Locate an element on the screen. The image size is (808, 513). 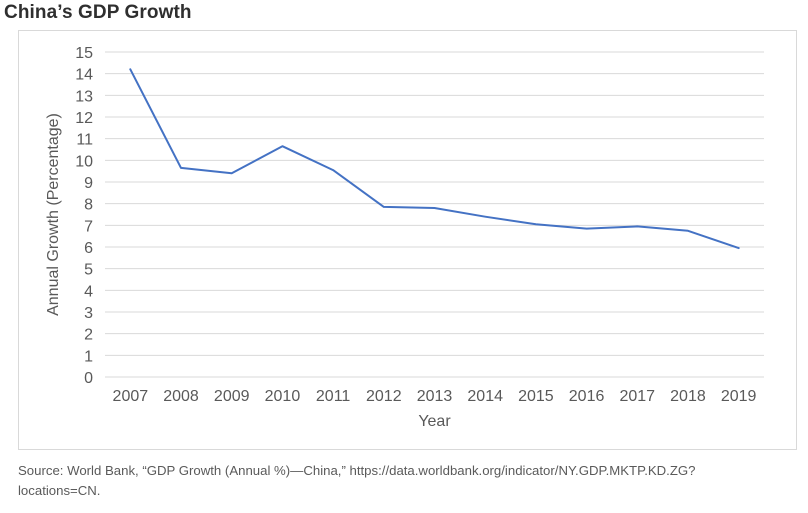
y-tick-label: 14 is located at coordinates (84, 75).